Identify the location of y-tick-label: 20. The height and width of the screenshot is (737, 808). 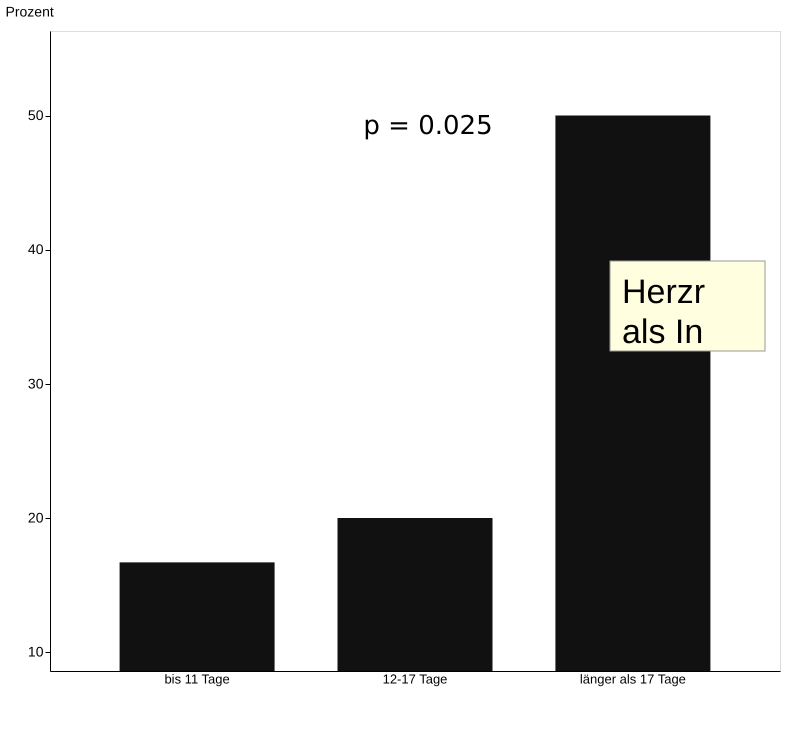
(36, 518).